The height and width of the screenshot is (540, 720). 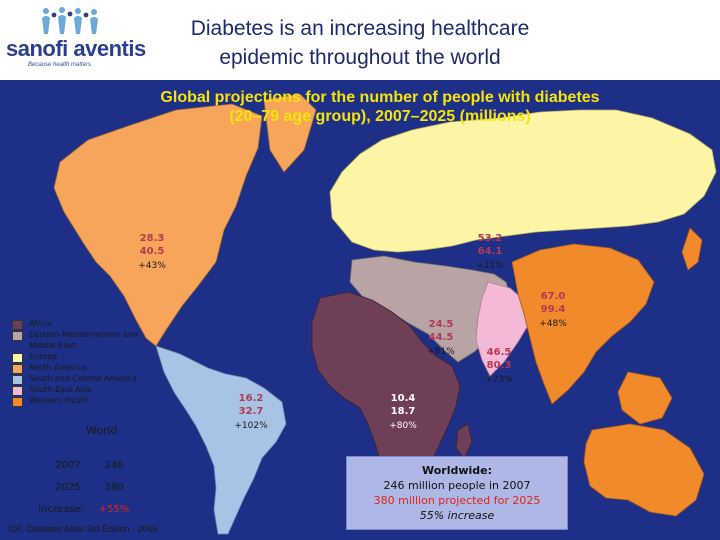 I want to click on region-stat-eastern-mediterranean: 24.5 44.5 +81%, so click(x=441, y=338).